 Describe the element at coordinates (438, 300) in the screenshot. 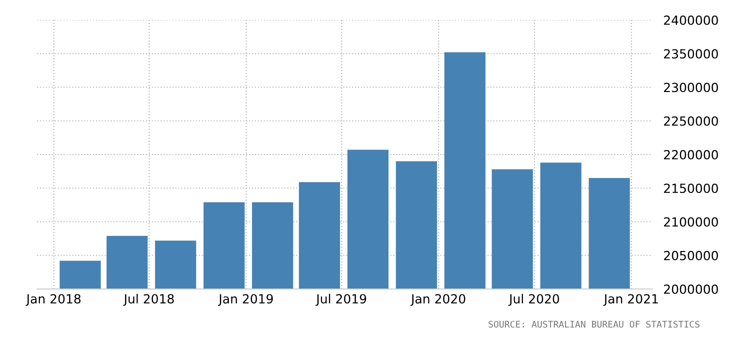

I see `x-tick-label: Jan 2020` at that location.